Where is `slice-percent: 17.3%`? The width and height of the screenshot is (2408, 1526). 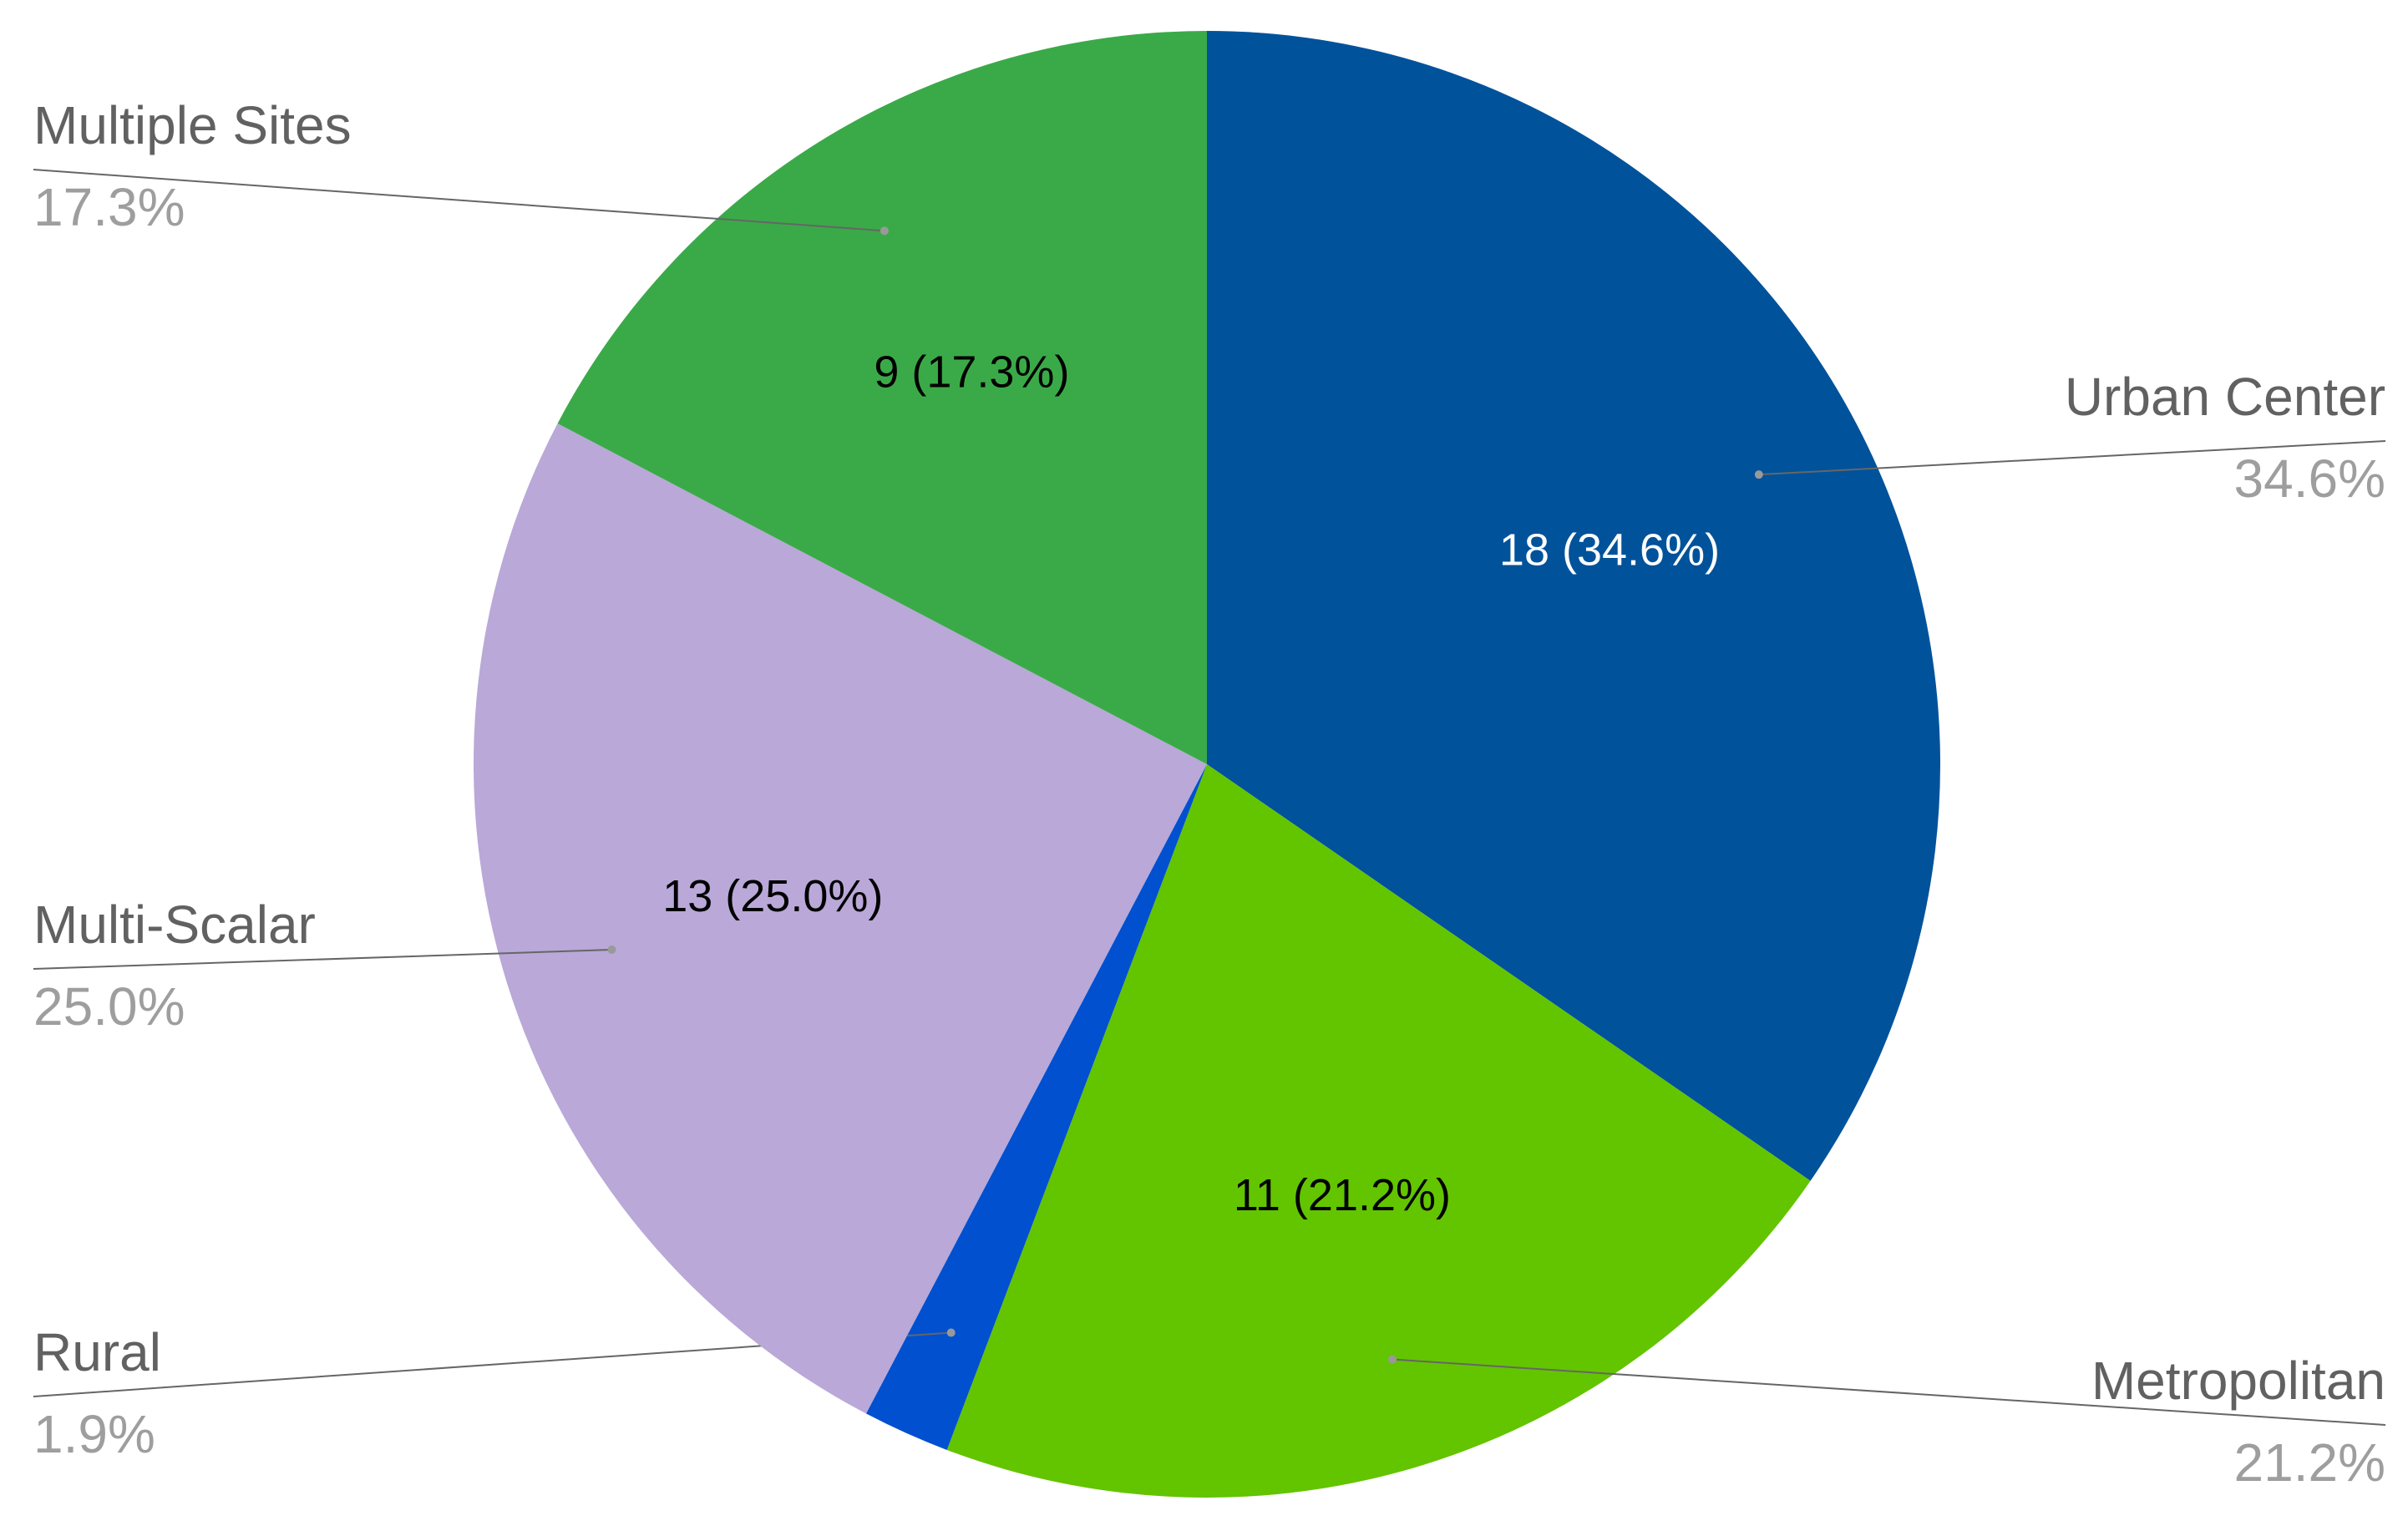 slice-percent: 17.3% is located at coordinates (109, 207).